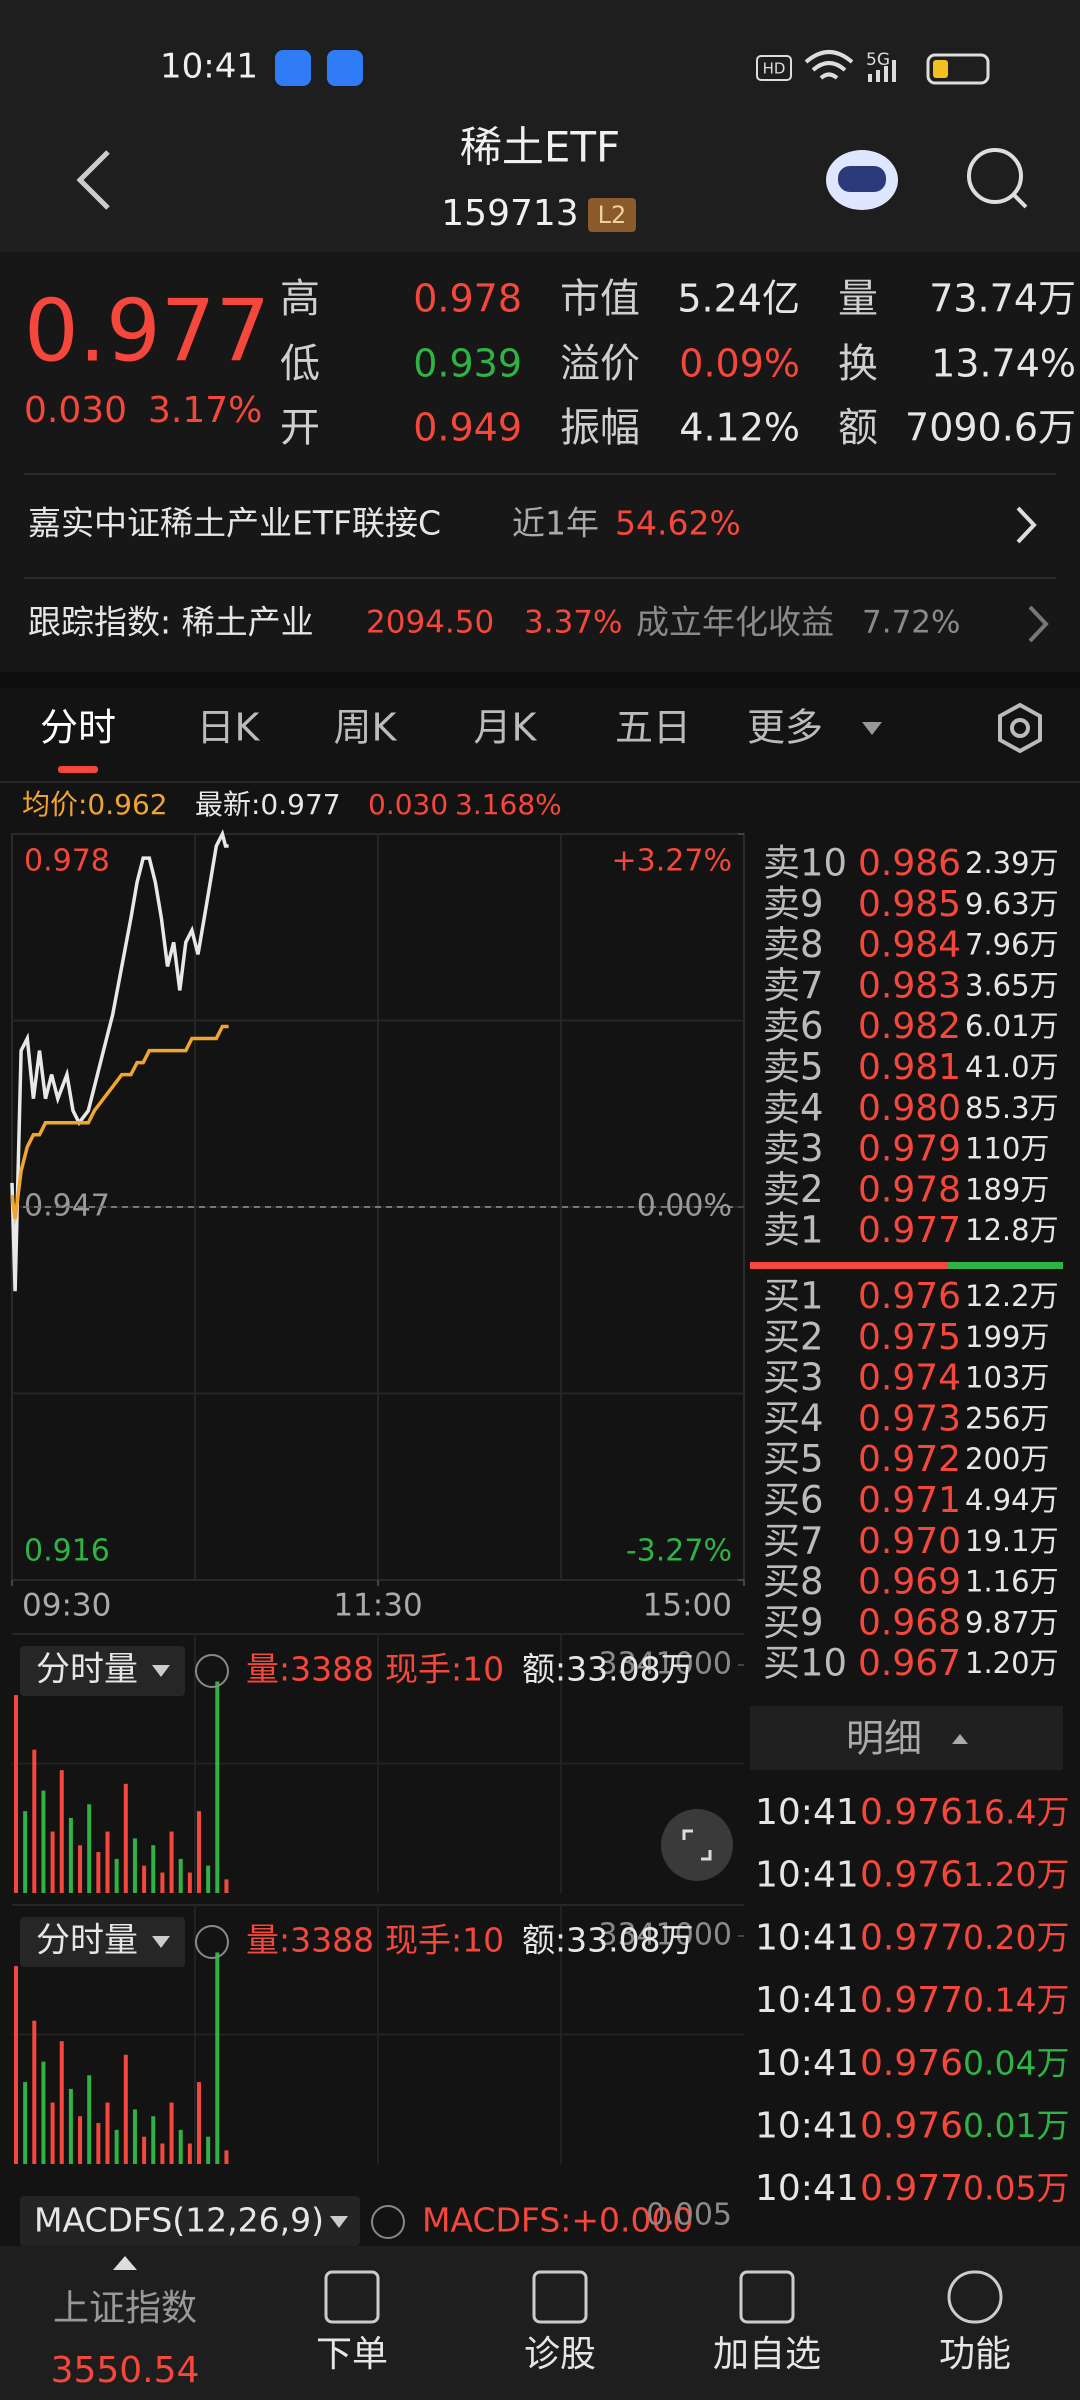 This screenshot has height=2400, width=1080. What do you see at coordinates (1016, 2188) in the screenshot?
I see `trade-volume: 0.05万` at bounding box center [1016, 2188].